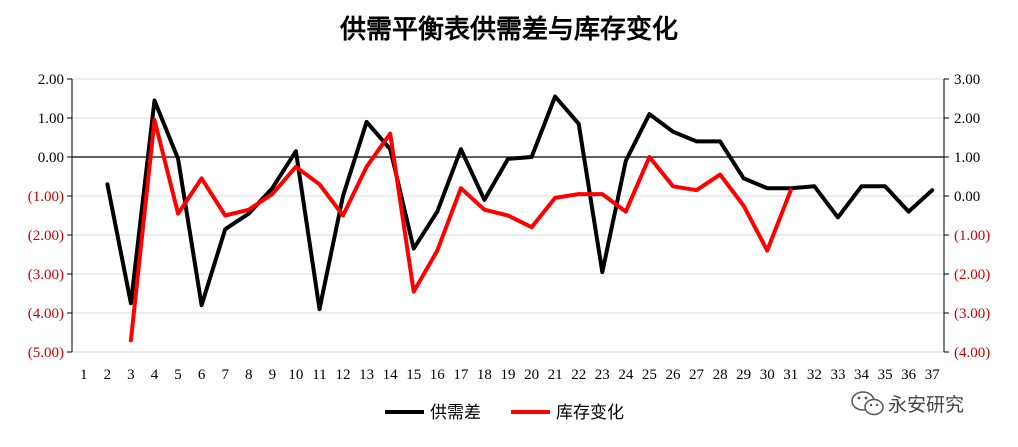 The height and width of the screenshot is (447, 1018). What do you see at coordinates (108, 375) in the screenshot?
I see `x-tick-label: 2` at bounding box center [108, 375].